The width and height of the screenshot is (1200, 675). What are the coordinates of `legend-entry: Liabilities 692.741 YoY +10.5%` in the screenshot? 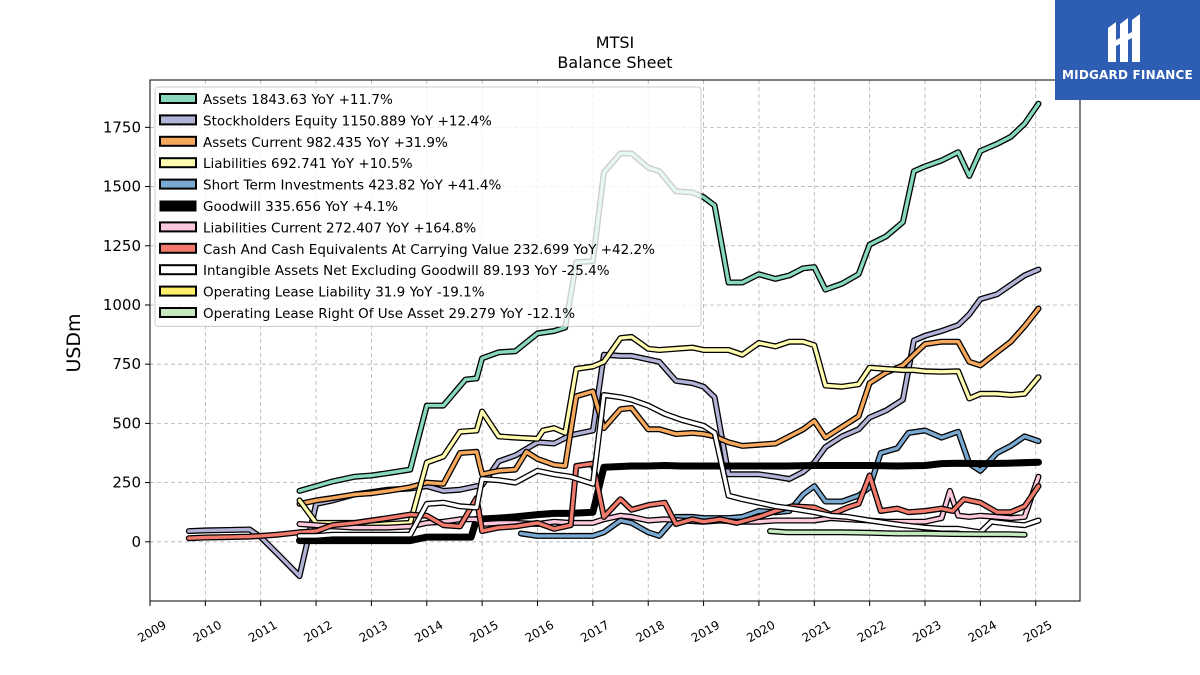 It's located at (308, 164).